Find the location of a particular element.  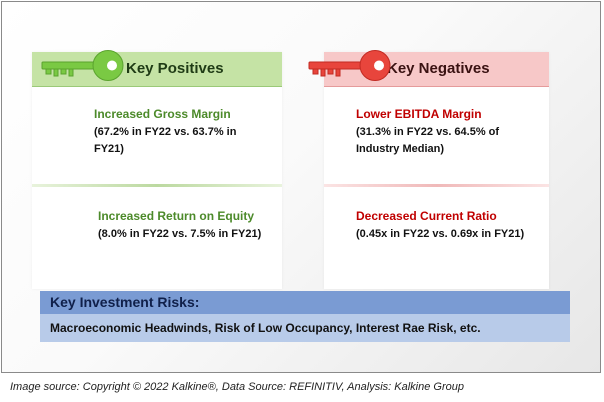

negative-item-detail: (0.45x in FY22 vs. 0.69x in FY21) is located at coordinates (440, 234).